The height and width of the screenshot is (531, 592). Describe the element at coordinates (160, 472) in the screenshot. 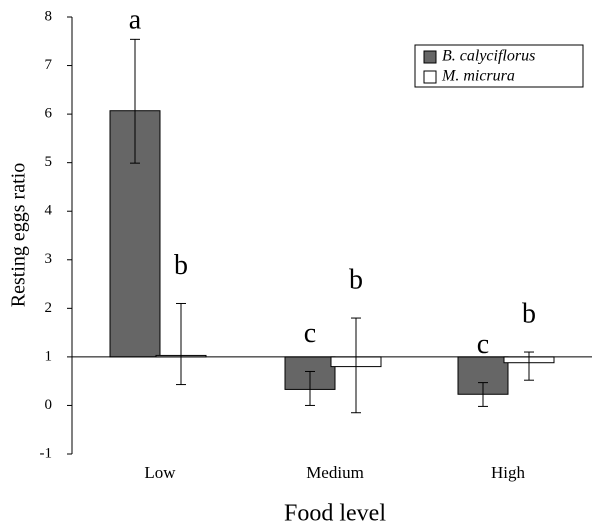

I see `x-tick-label: Low` at that location.